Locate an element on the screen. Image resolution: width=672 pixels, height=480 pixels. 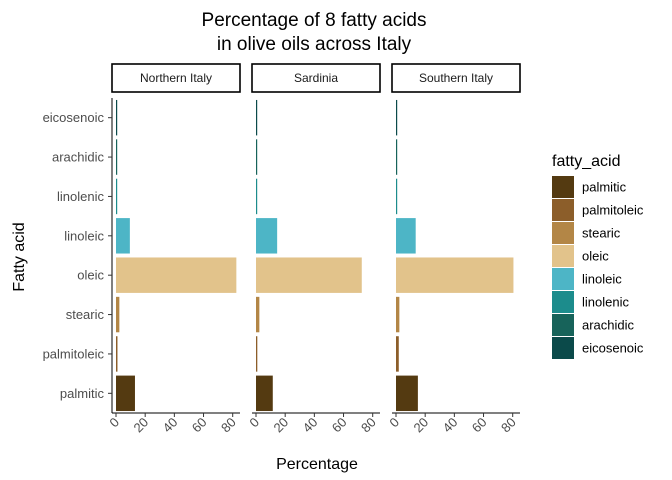
y-tick-label: linolenic is located at coordinates (80, 196).